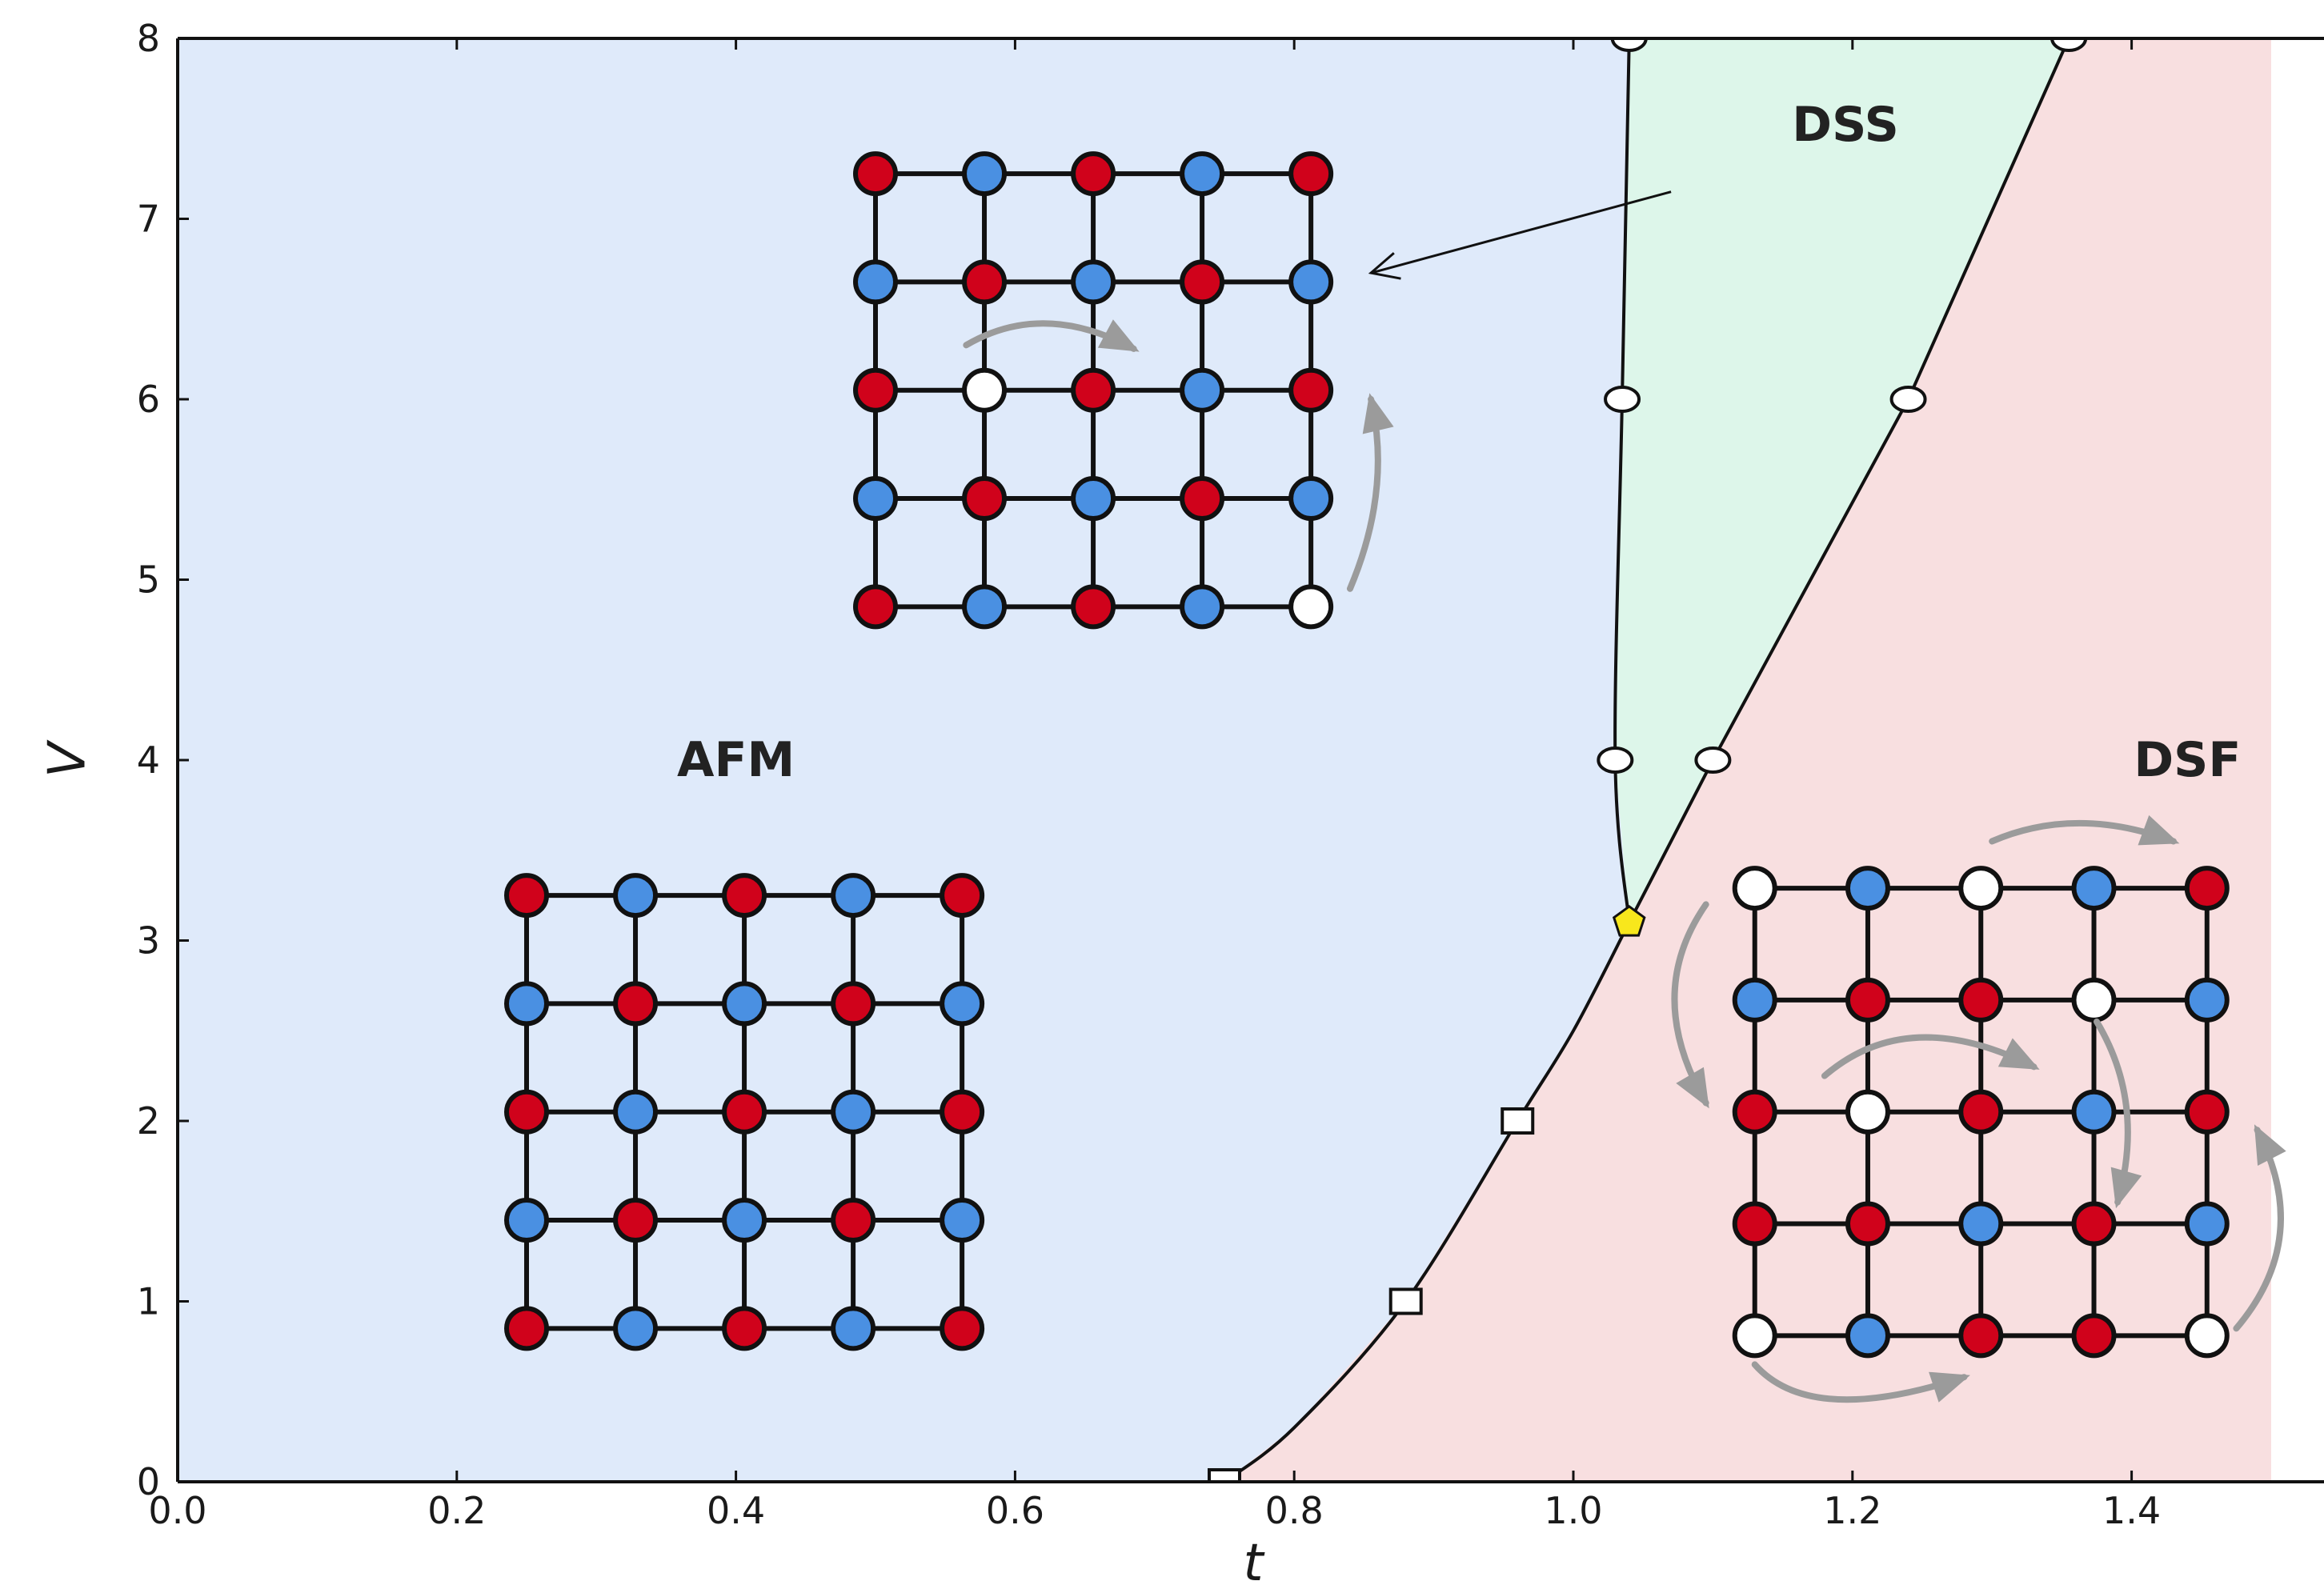  What do you see at coordinates (149, 399) in the screenshot?
I see `y-tick-label-6: 6` at bounding box center [149, 399].